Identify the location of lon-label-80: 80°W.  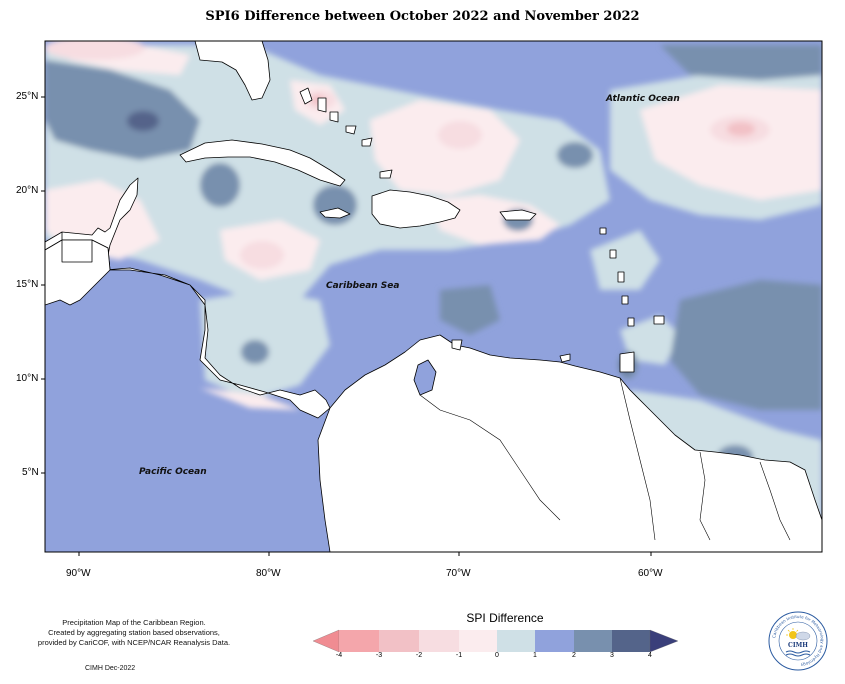
(268, 573).